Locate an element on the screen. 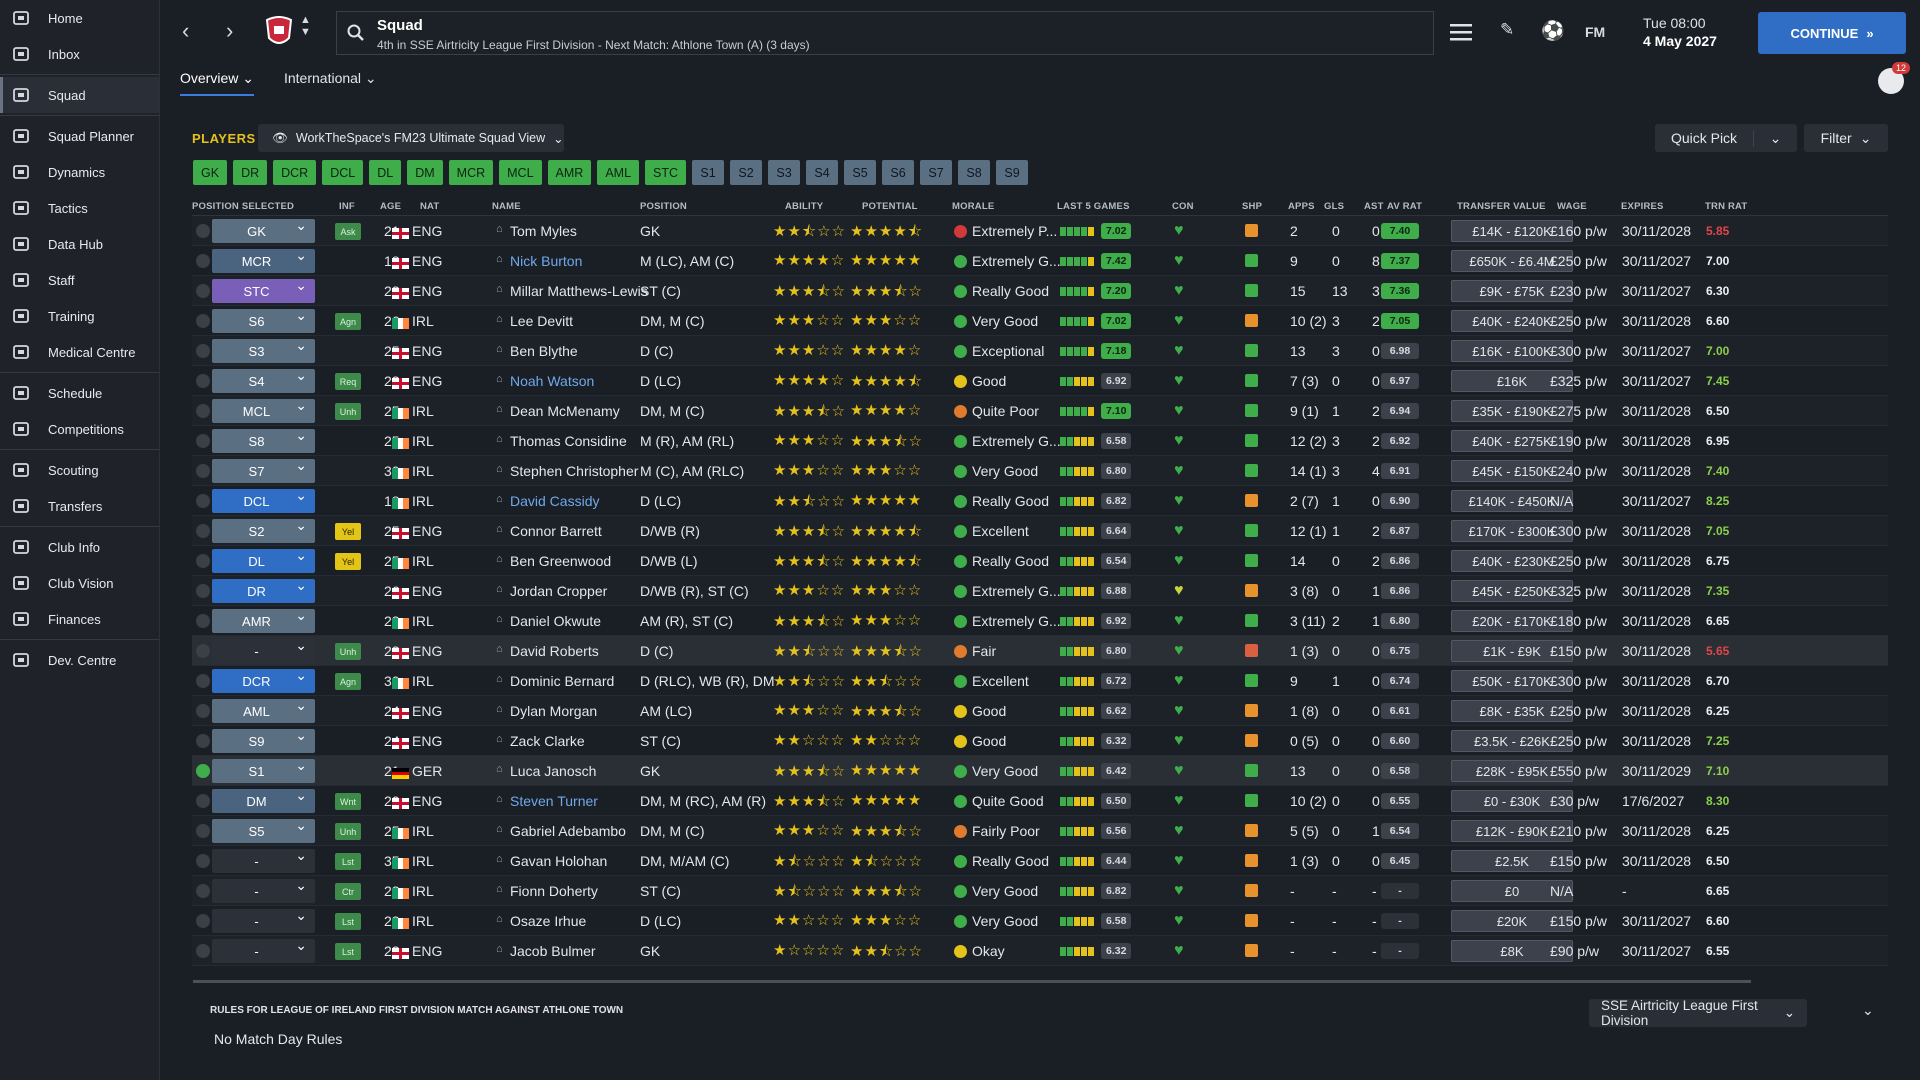 This screenshot has width=1920, height=1080. position-filter-s8: S8 is located at coordinates (974, 172).